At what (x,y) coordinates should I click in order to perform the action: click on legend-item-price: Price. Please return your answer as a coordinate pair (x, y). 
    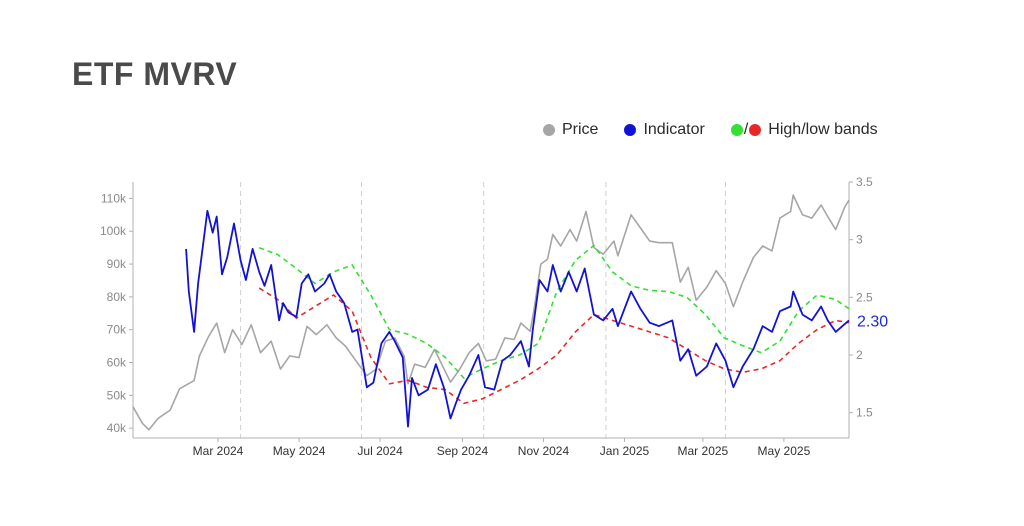
    Looking at the image, I should click on (570, 130).